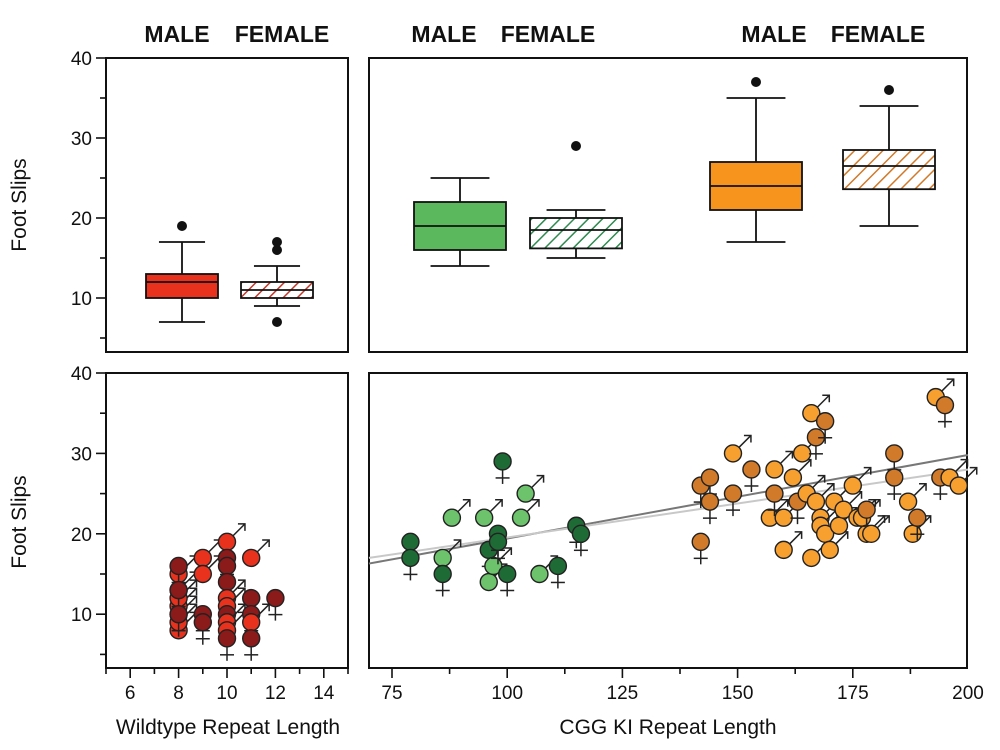 Image resolution: width=1000 pixels, height=750 pixels. What do you see at coordinates (324, 693) in the screenshot?
I see `x-tick-label-wildtype: 14` at bounding box center [324, 693].